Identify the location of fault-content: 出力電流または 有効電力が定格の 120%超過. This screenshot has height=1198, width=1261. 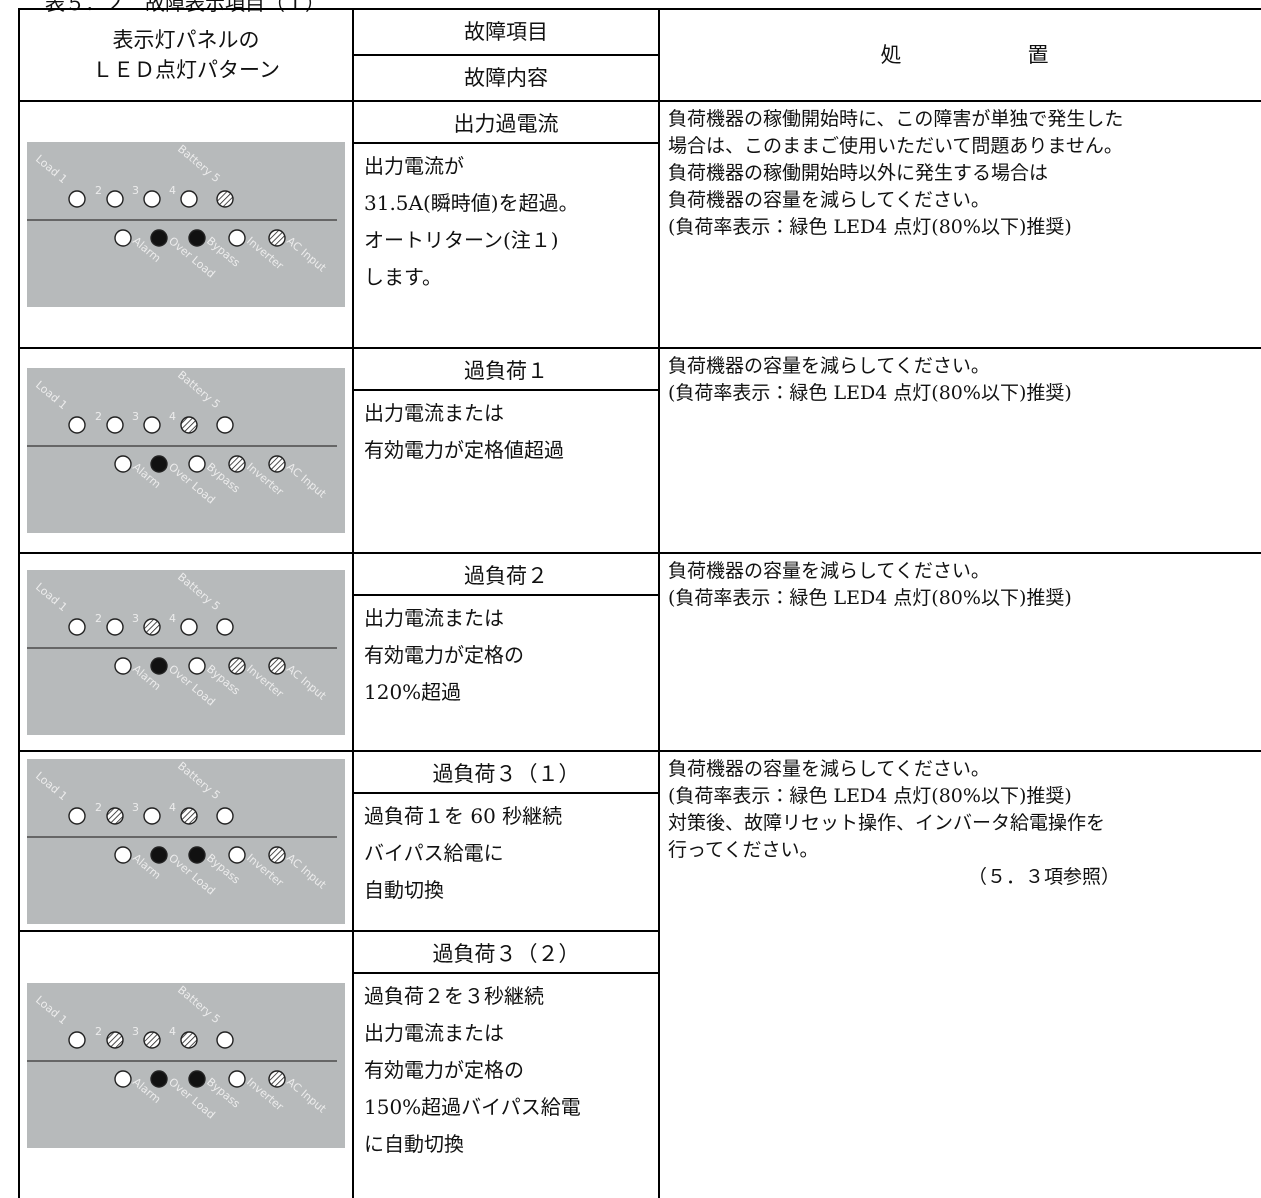
(506, 653).